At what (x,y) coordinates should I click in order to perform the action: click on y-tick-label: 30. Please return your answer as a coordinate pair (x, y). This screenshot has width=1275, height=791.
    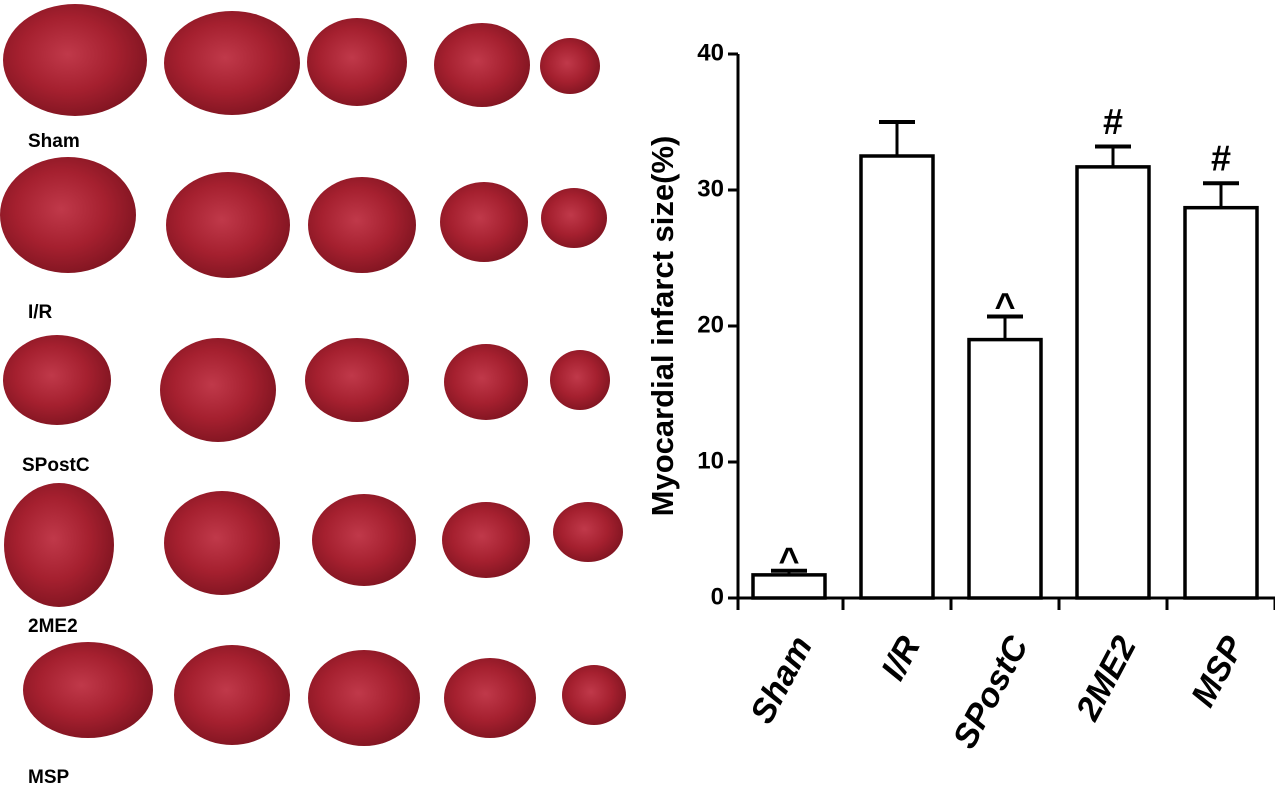
    Looking at the image, I should click on (710, 188).